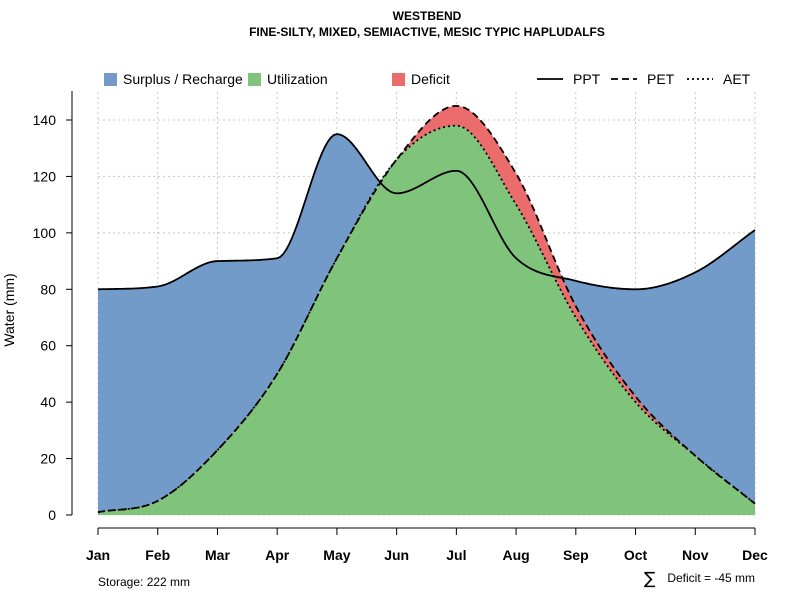 The image size is (800, 600). What do you see at coordinates (427, 16) in the screenshot?
I see `chart-title: WESTBEND` at bounding box center [427, 16].